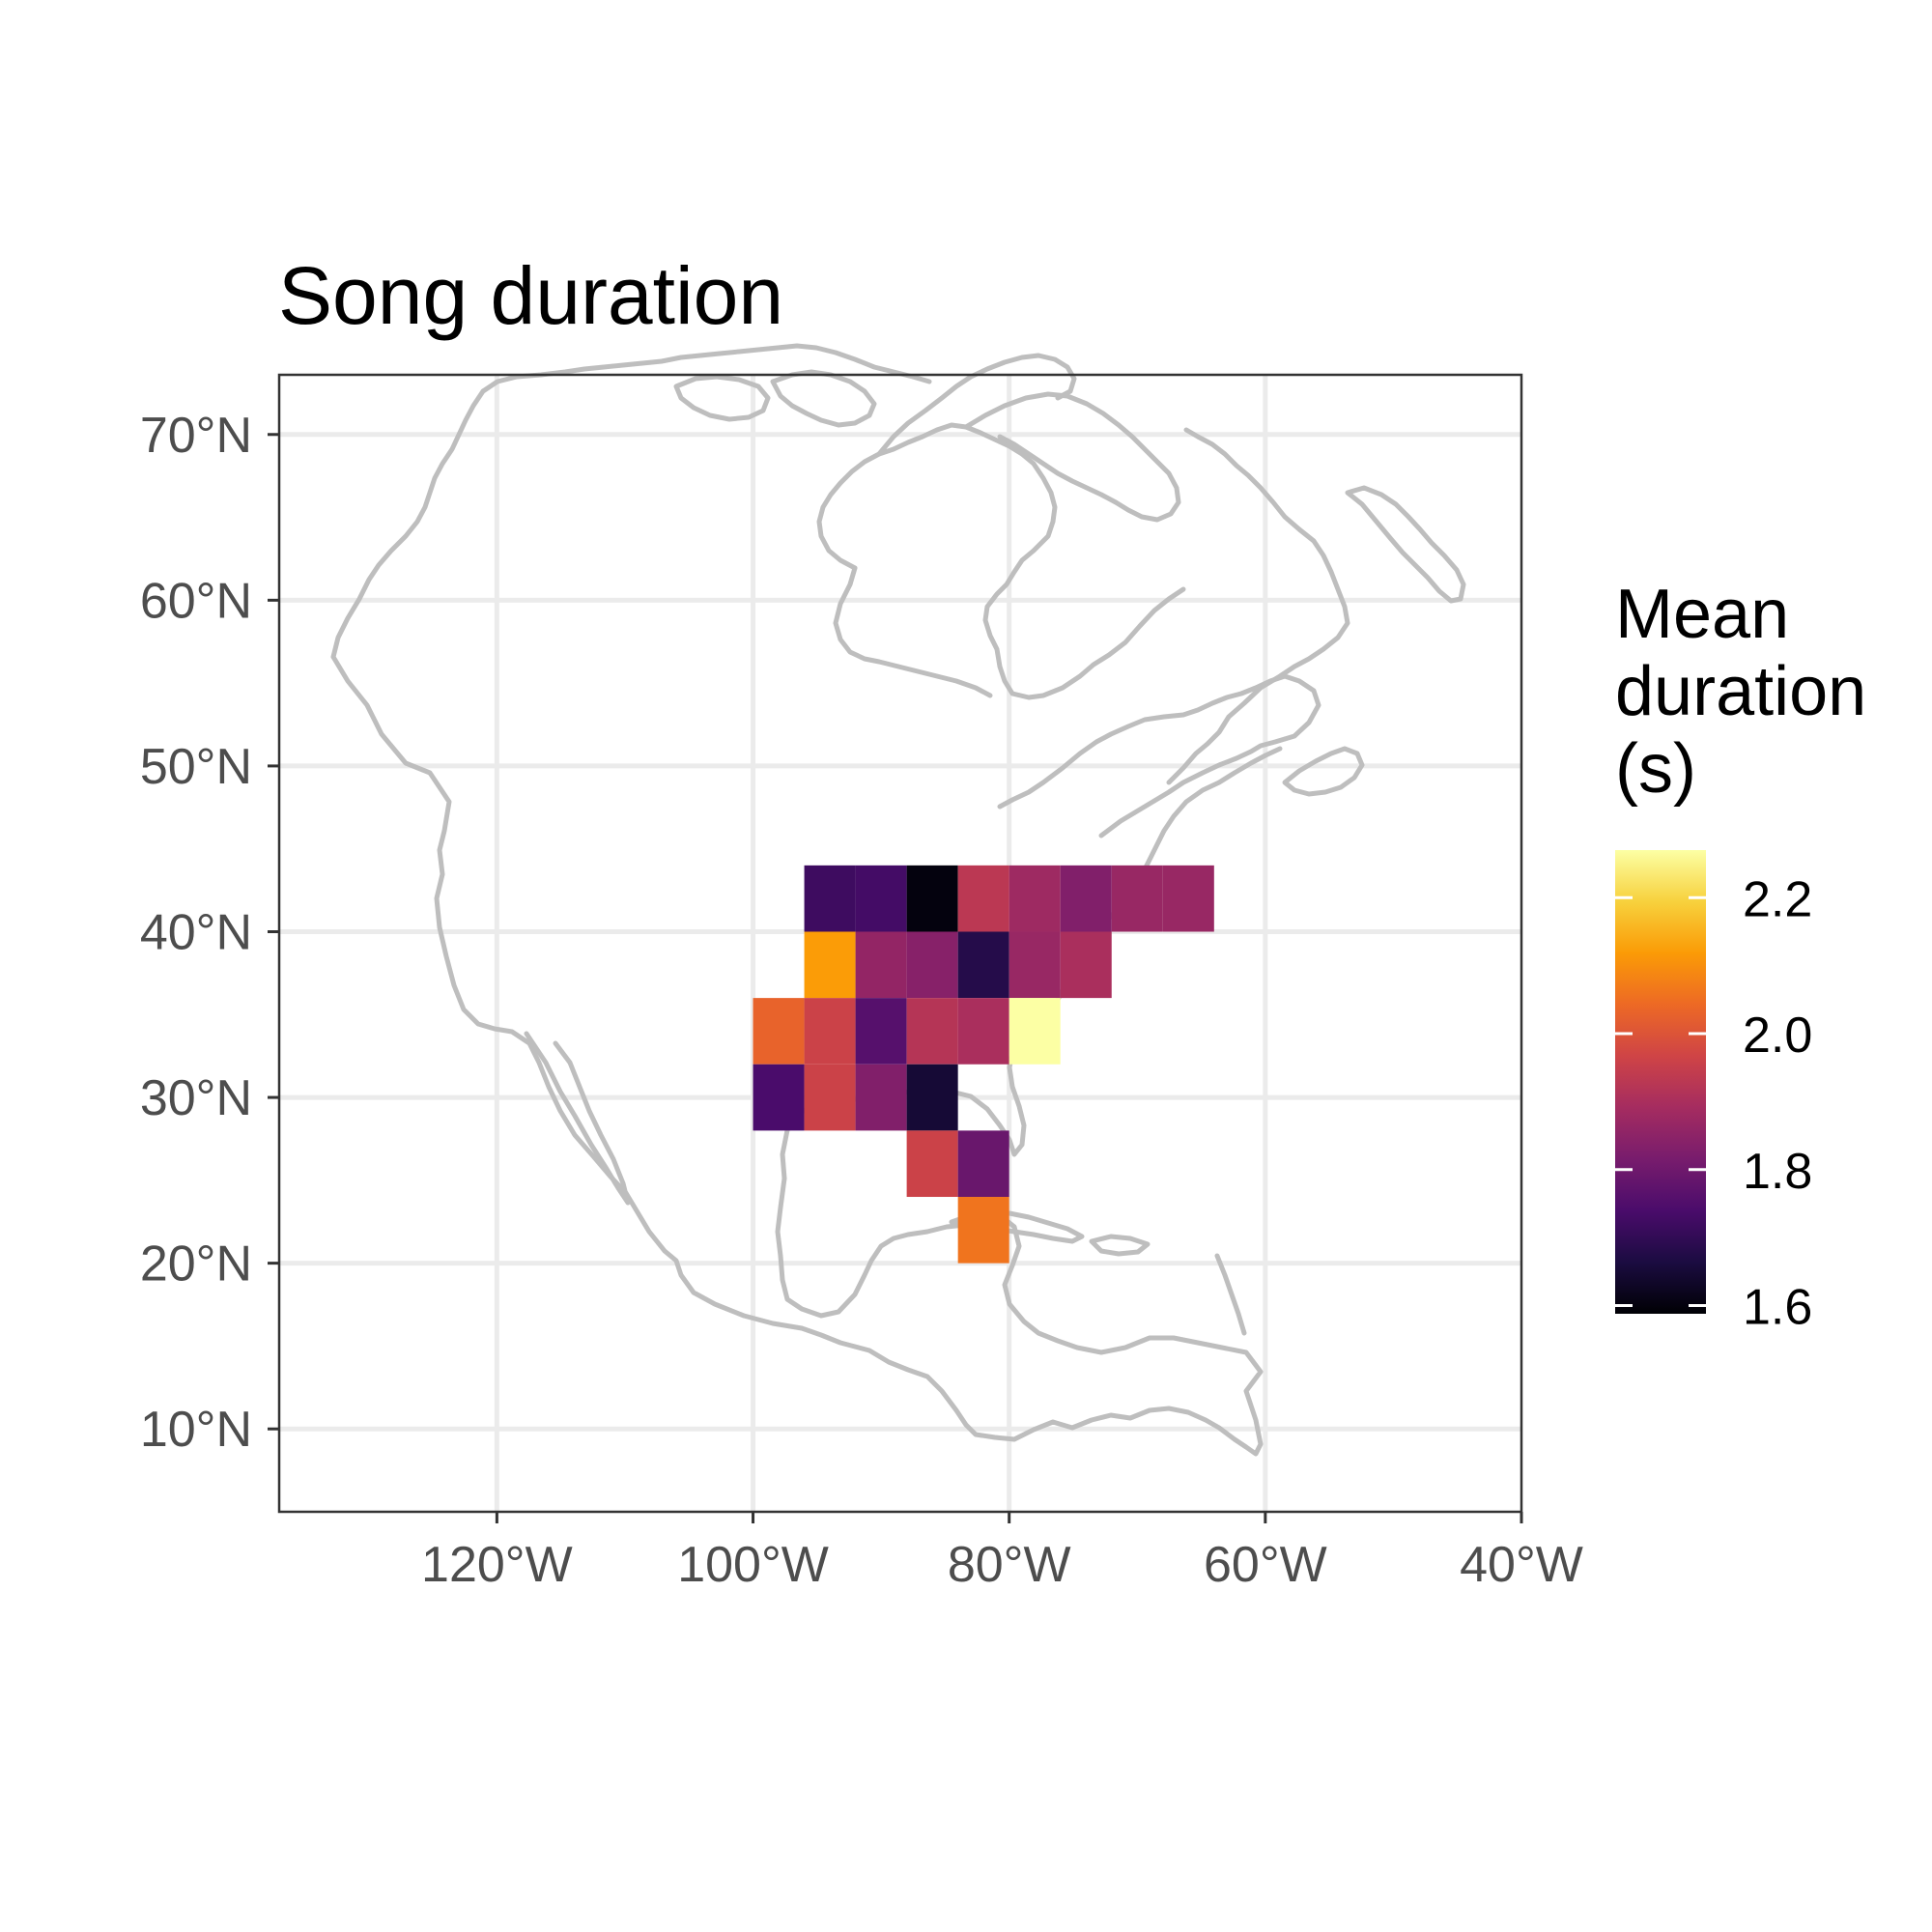  Describe the element at coordinates (1001, 561) in the screenshot. I see `coastline-hudson-bay` at that location.